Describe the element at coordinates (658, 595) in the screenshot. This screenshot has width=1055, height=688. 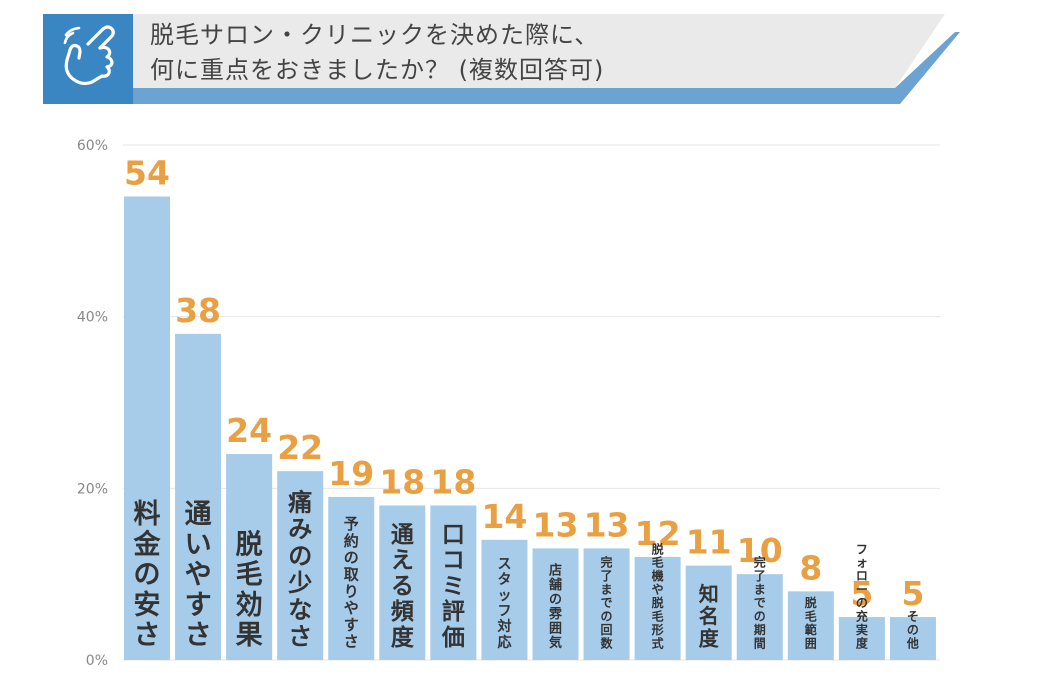
I see `category-label: 脱毛機や脱毛形式` at that location.